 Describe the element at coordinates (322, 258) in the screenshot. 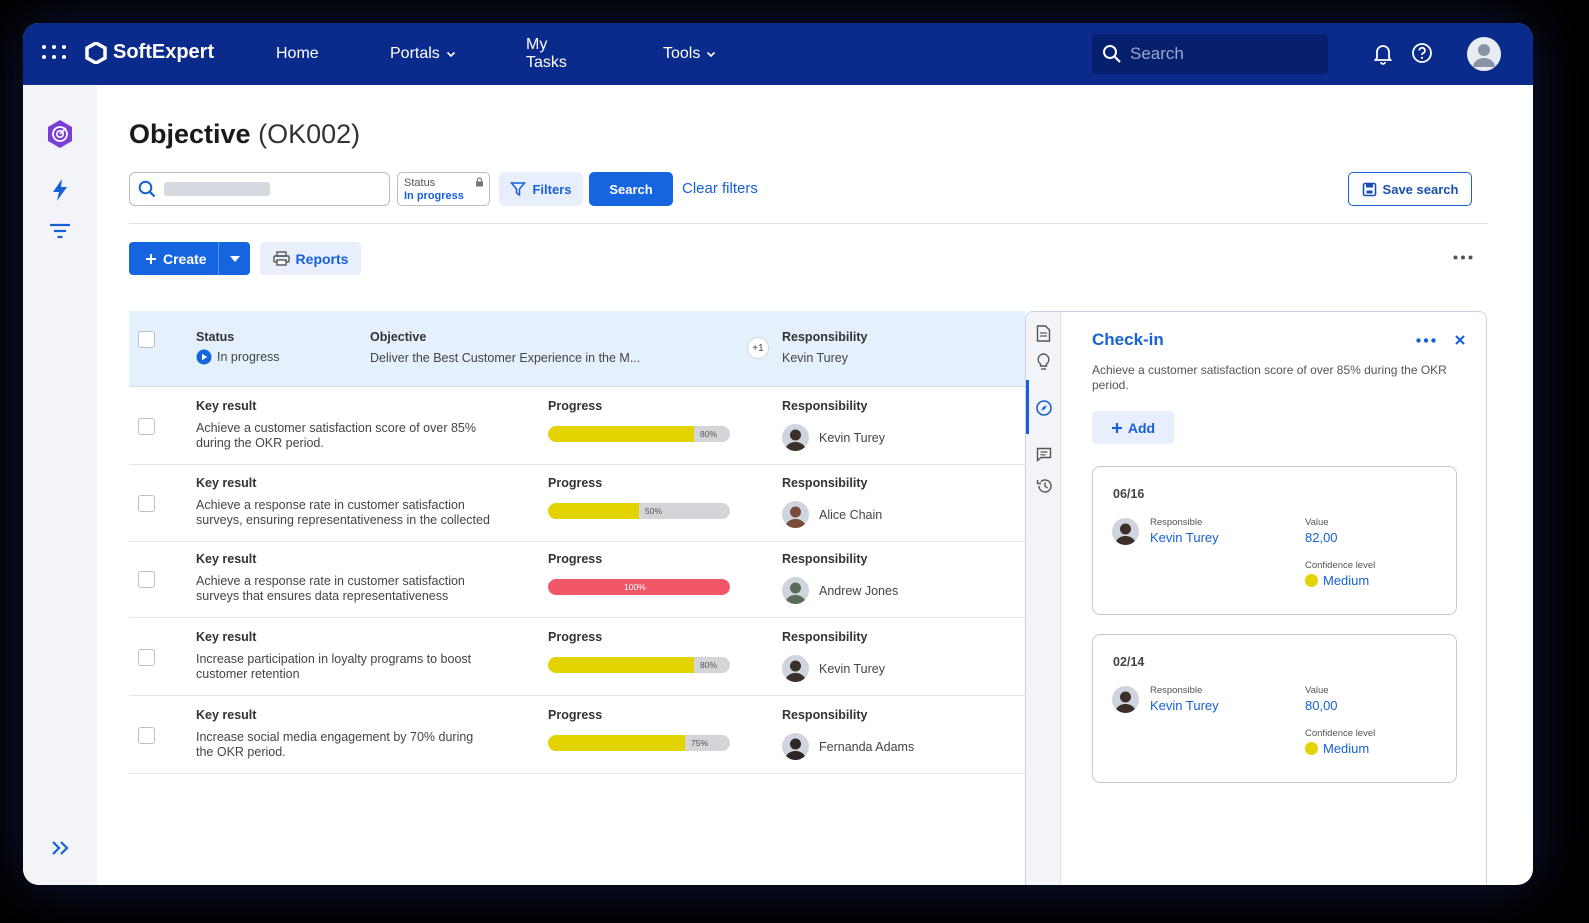

I see `reports-button-label: Reports` at that location.